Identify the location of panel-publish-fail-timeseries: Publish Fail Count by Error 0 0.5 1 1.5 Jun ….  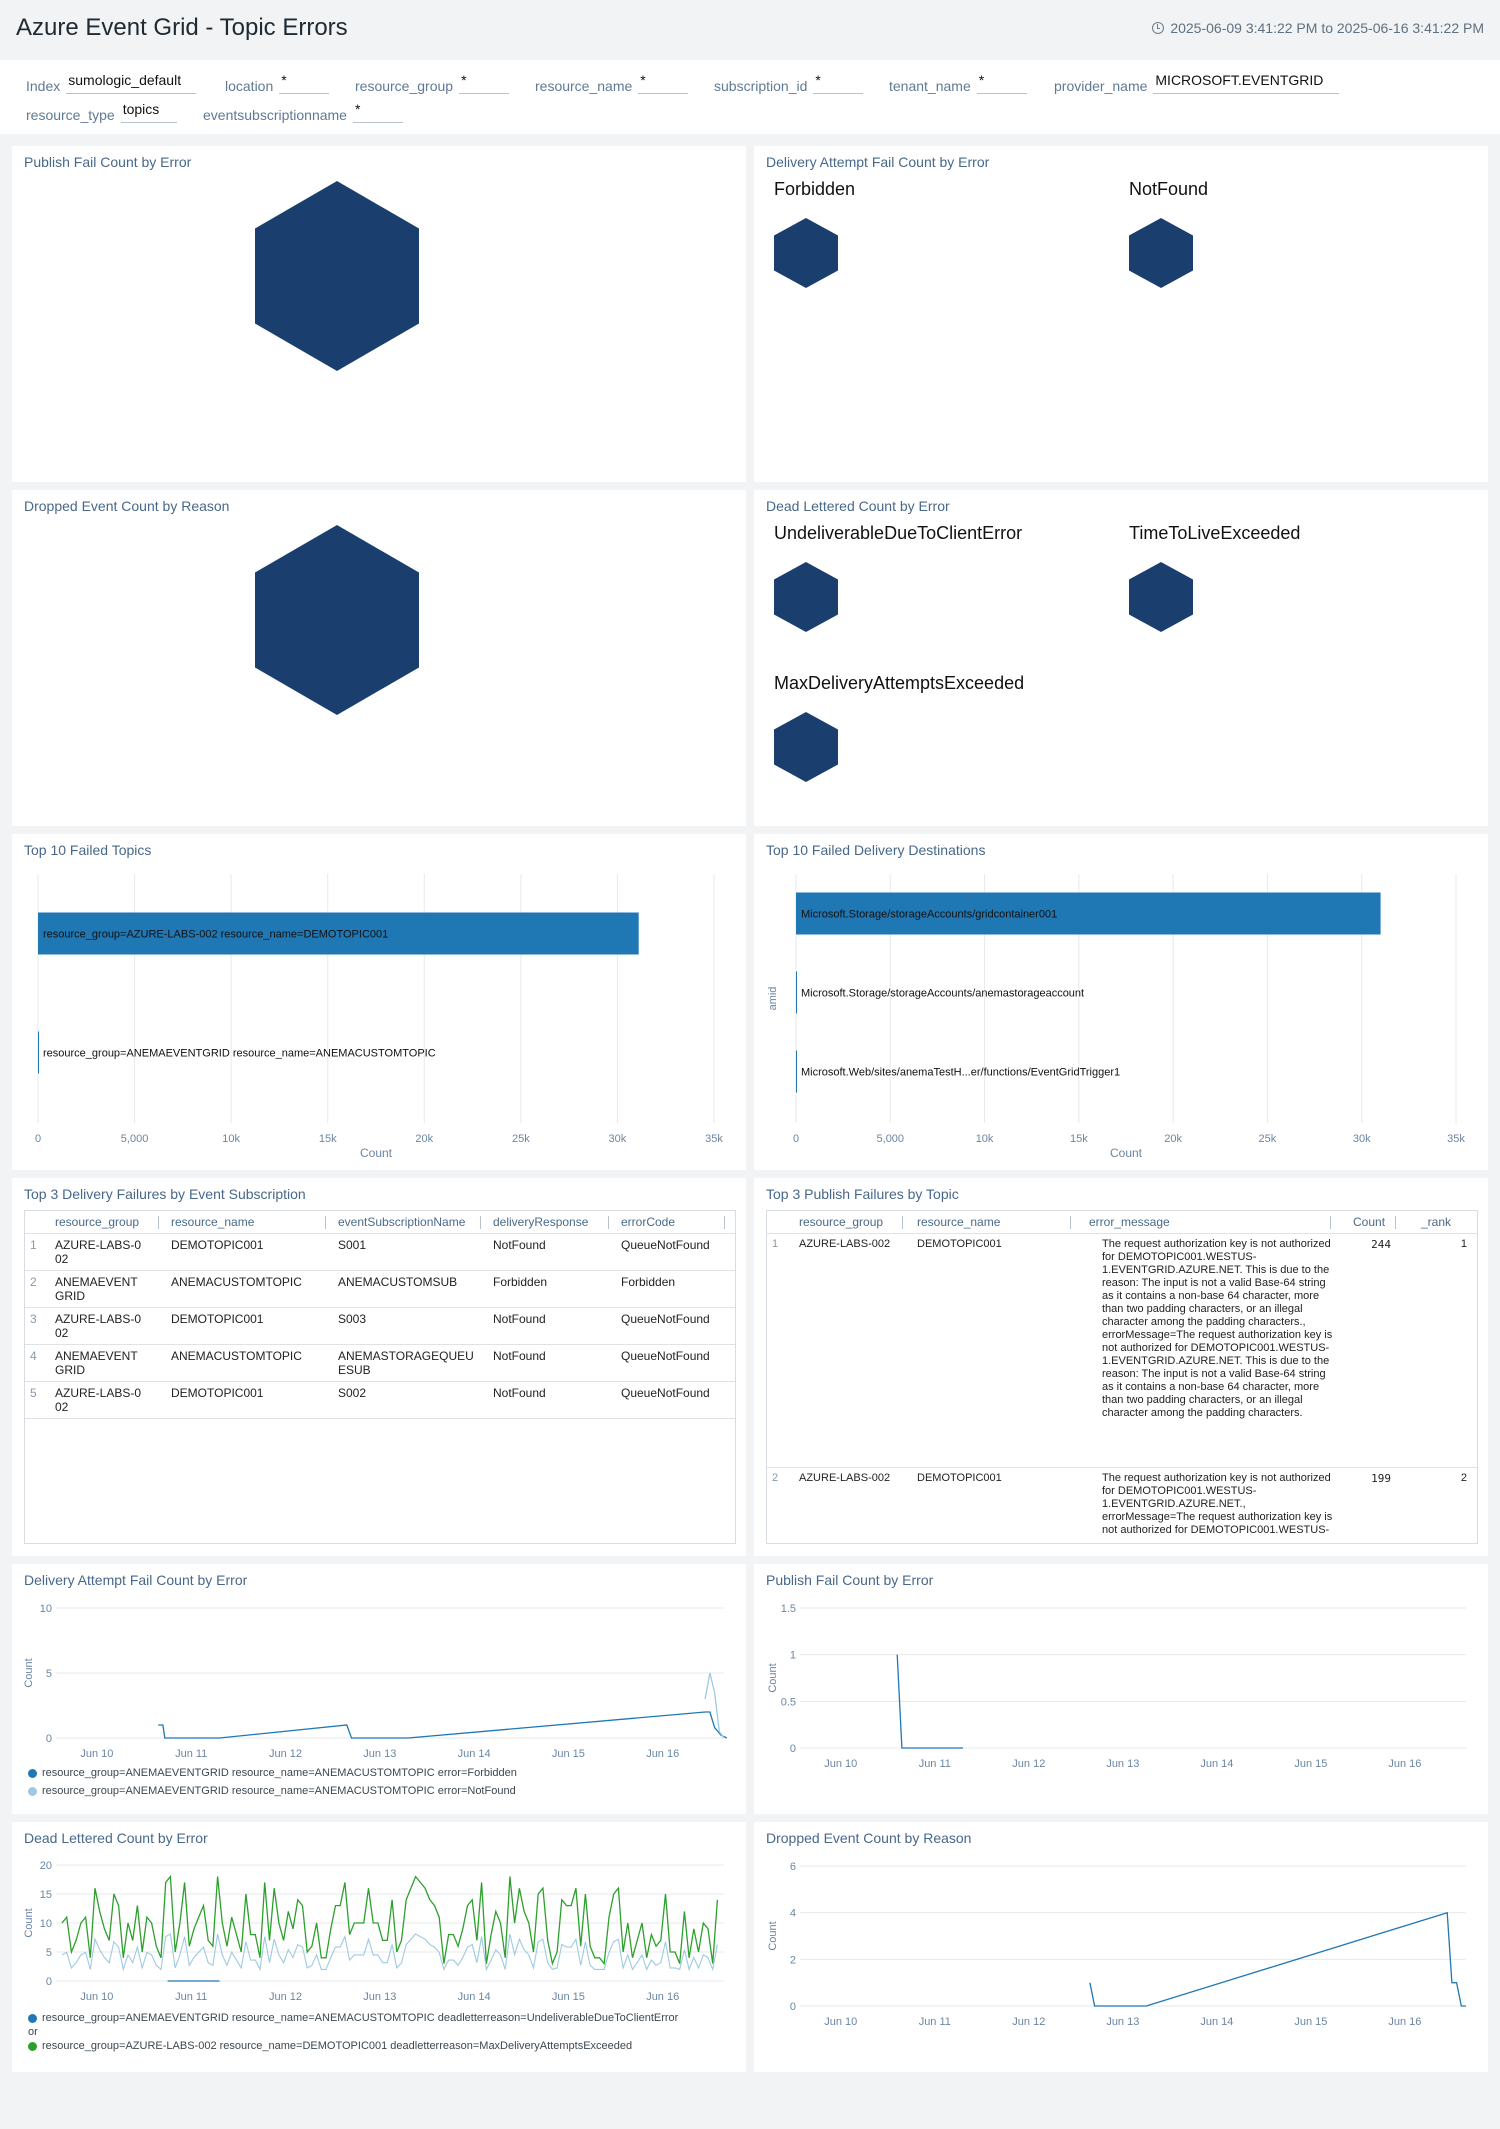
(1121, 1689).